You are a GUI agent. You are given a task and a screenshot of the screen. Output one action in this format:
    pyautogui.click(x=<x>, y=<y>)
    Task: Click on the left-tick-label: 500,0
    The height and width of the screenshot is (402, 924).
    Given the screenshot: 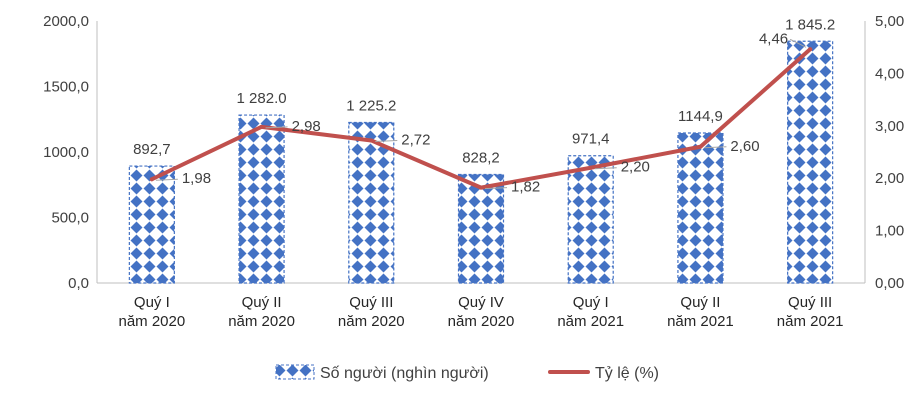 What is the action you would take?
    pyautogui.click(x=70, y=218)
    